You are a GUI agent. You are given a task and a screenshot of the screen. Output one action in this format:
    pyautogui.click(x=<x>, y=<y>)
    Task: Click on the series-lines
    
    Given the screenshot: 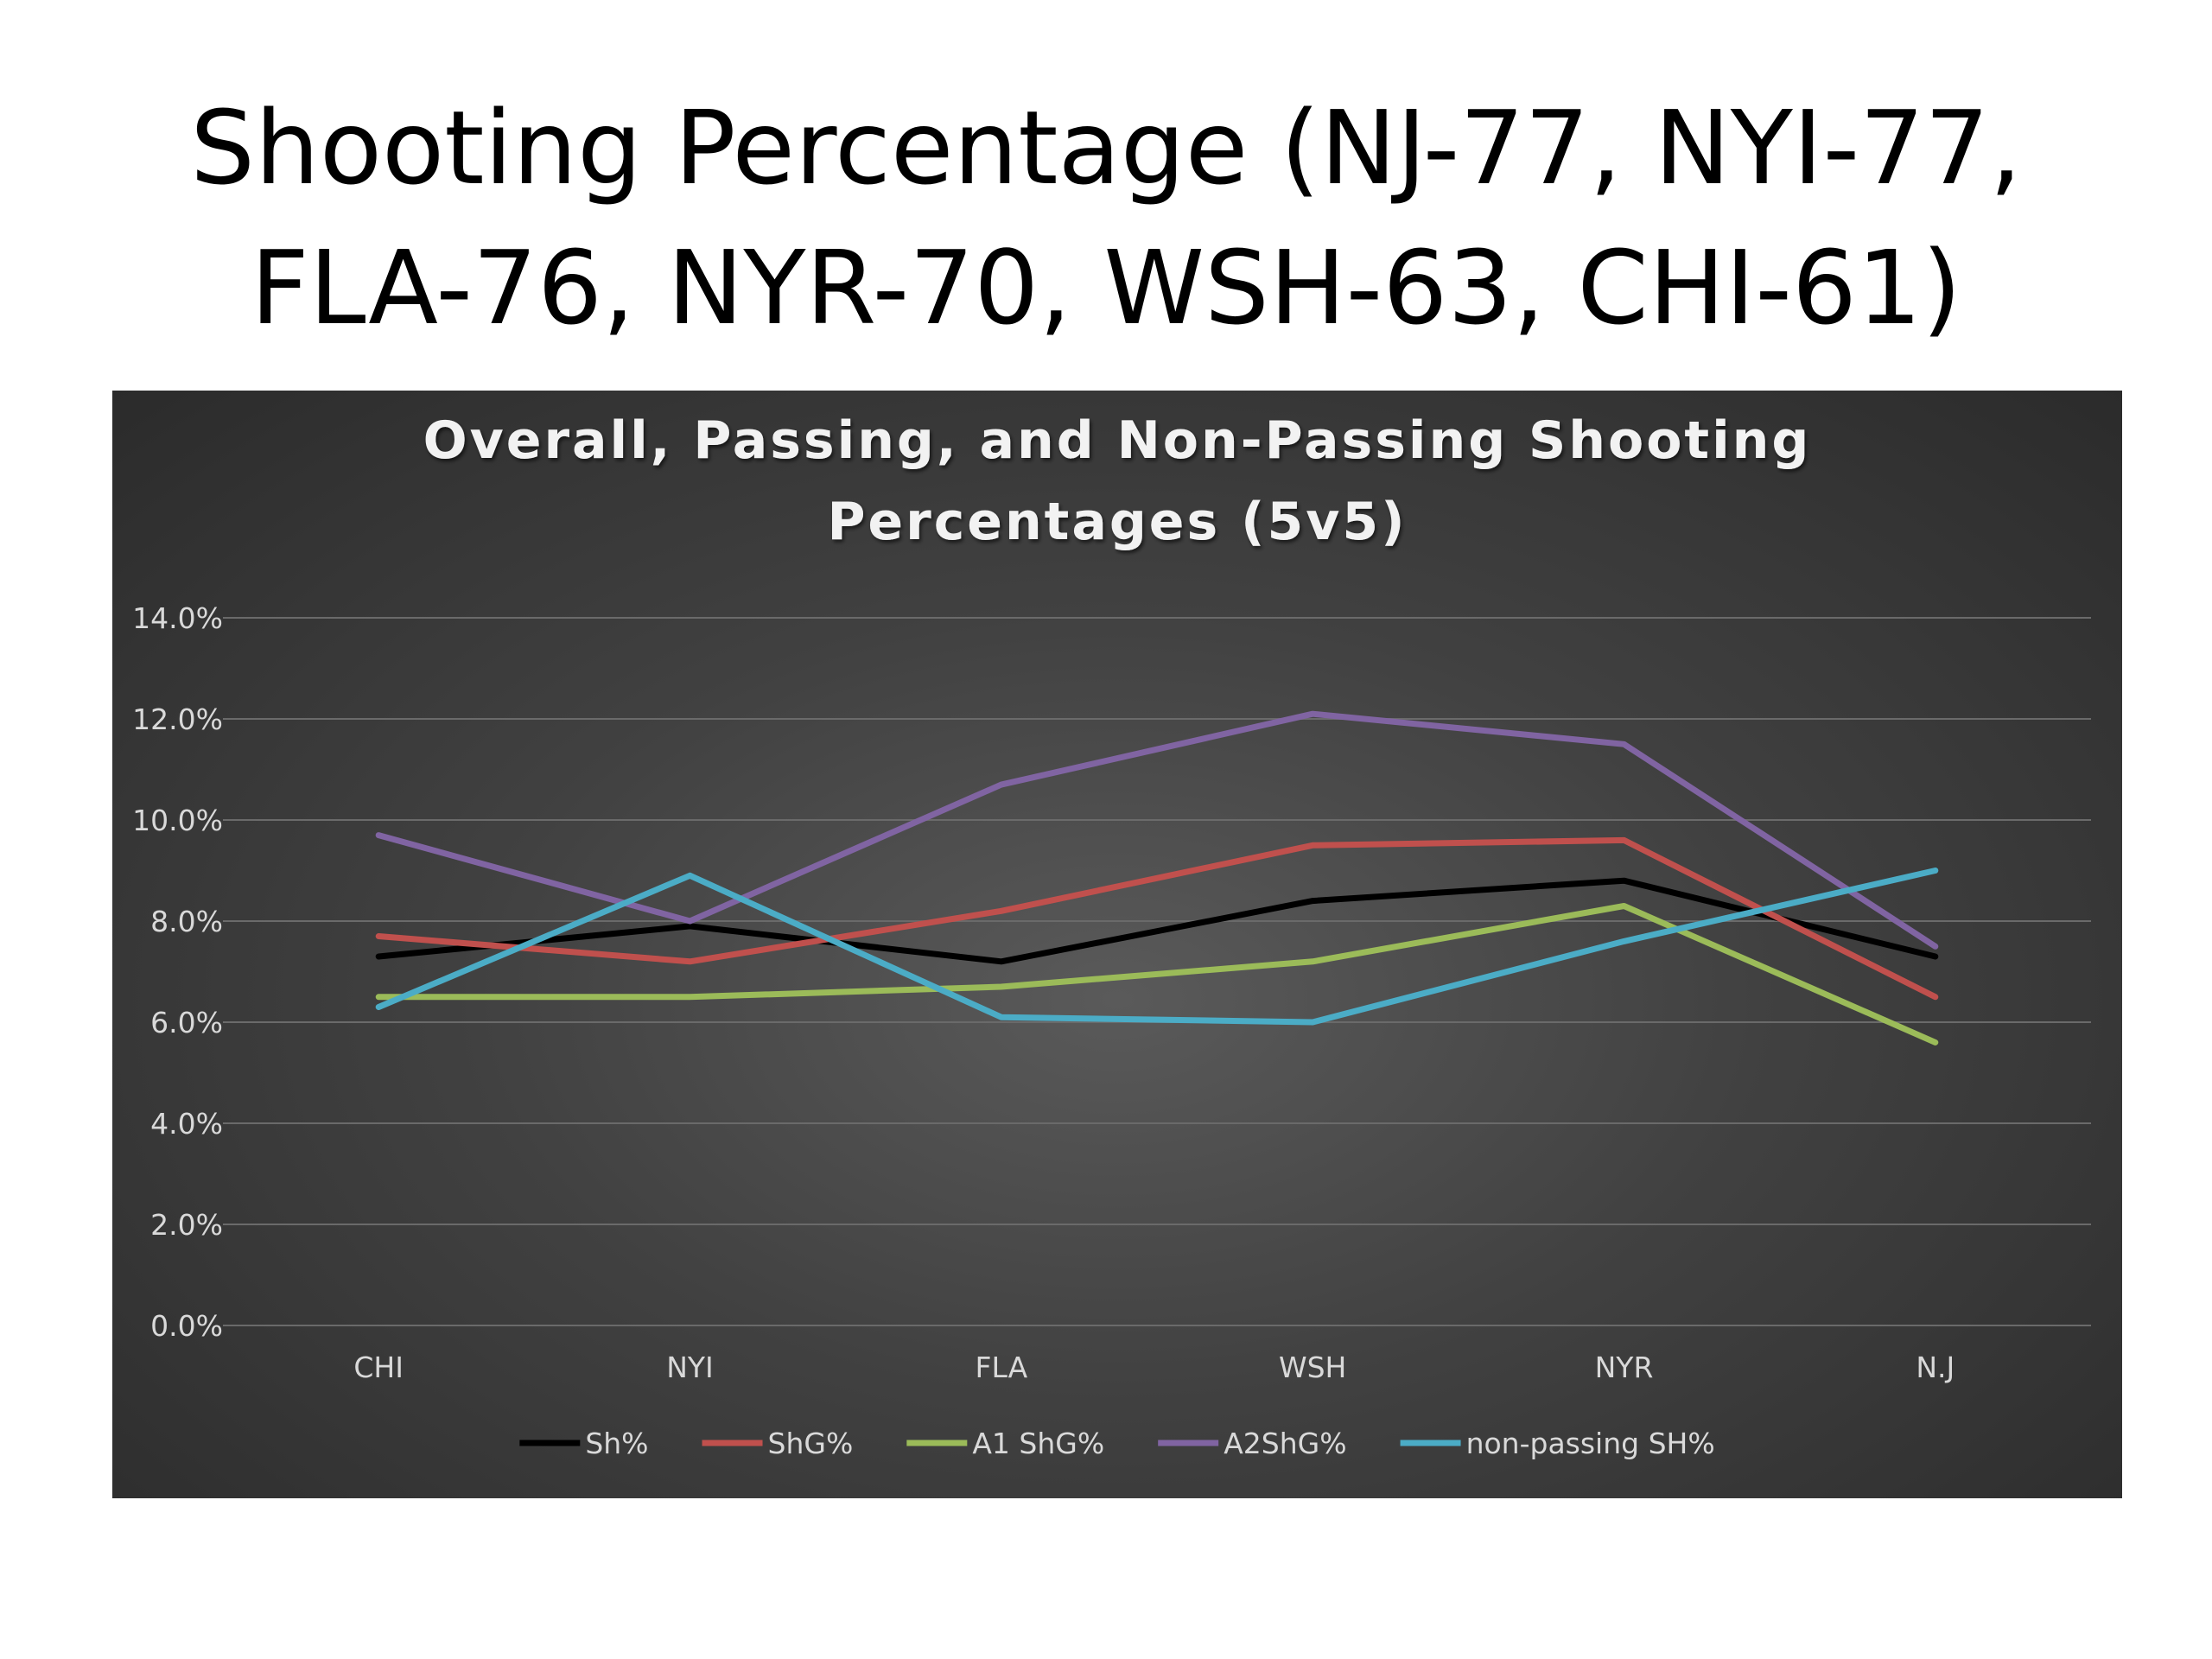 What is the action you would take?
    pyautogui.click(x=1157, y=878)
    